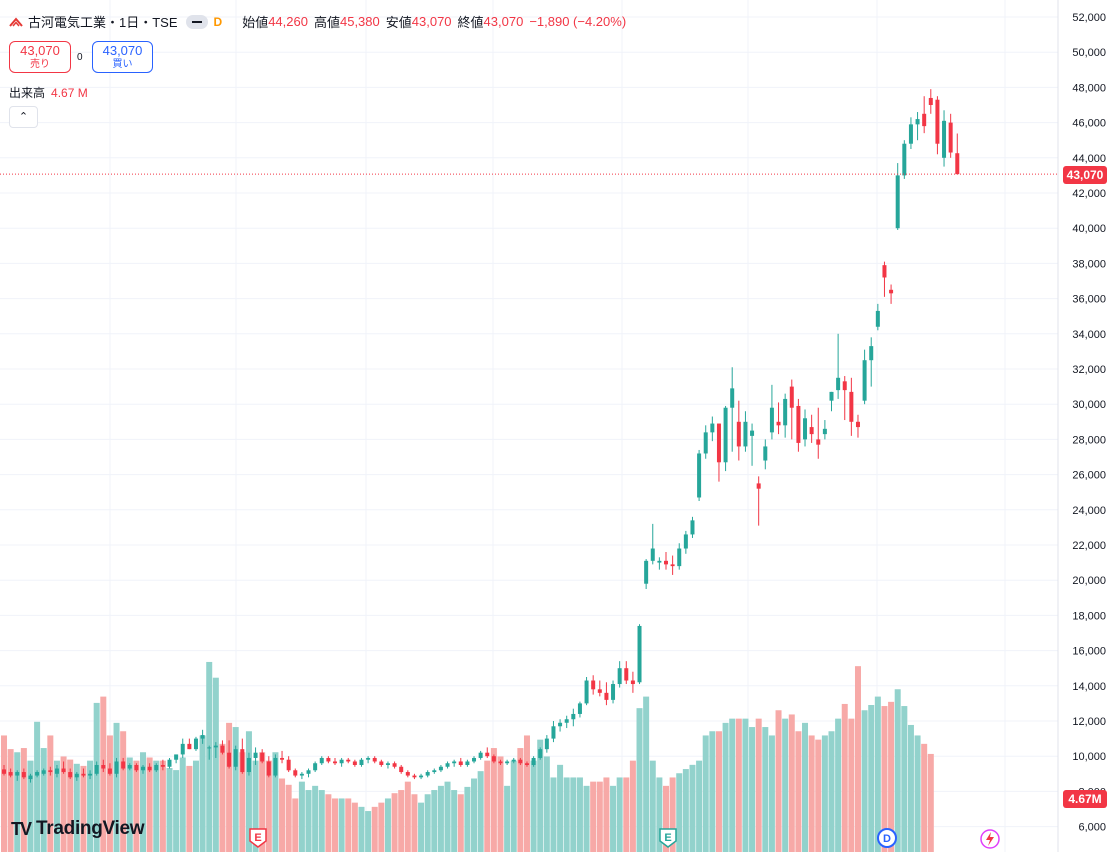 Image resolution: width=1113 pixels, height=852 pixels. I want to click on y-tick-label: 24,000, so click(1089, 511).